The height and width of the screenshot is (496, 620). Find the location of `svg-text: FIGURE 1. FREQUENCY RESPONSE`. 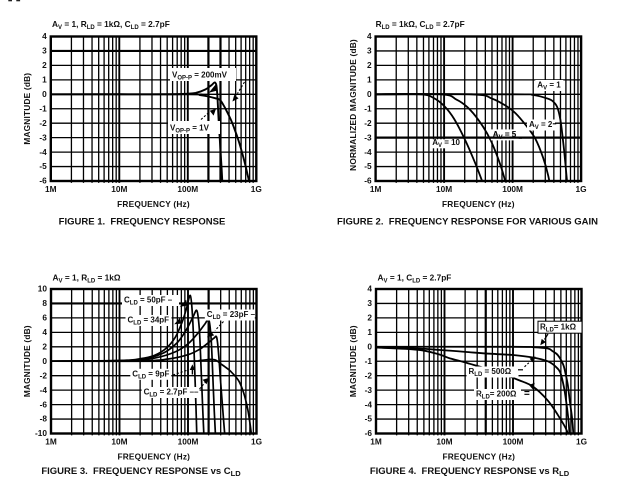

svg-text: FIGURE 1. FREQUENCY RESPONSE is located at coordinates (142, 222).